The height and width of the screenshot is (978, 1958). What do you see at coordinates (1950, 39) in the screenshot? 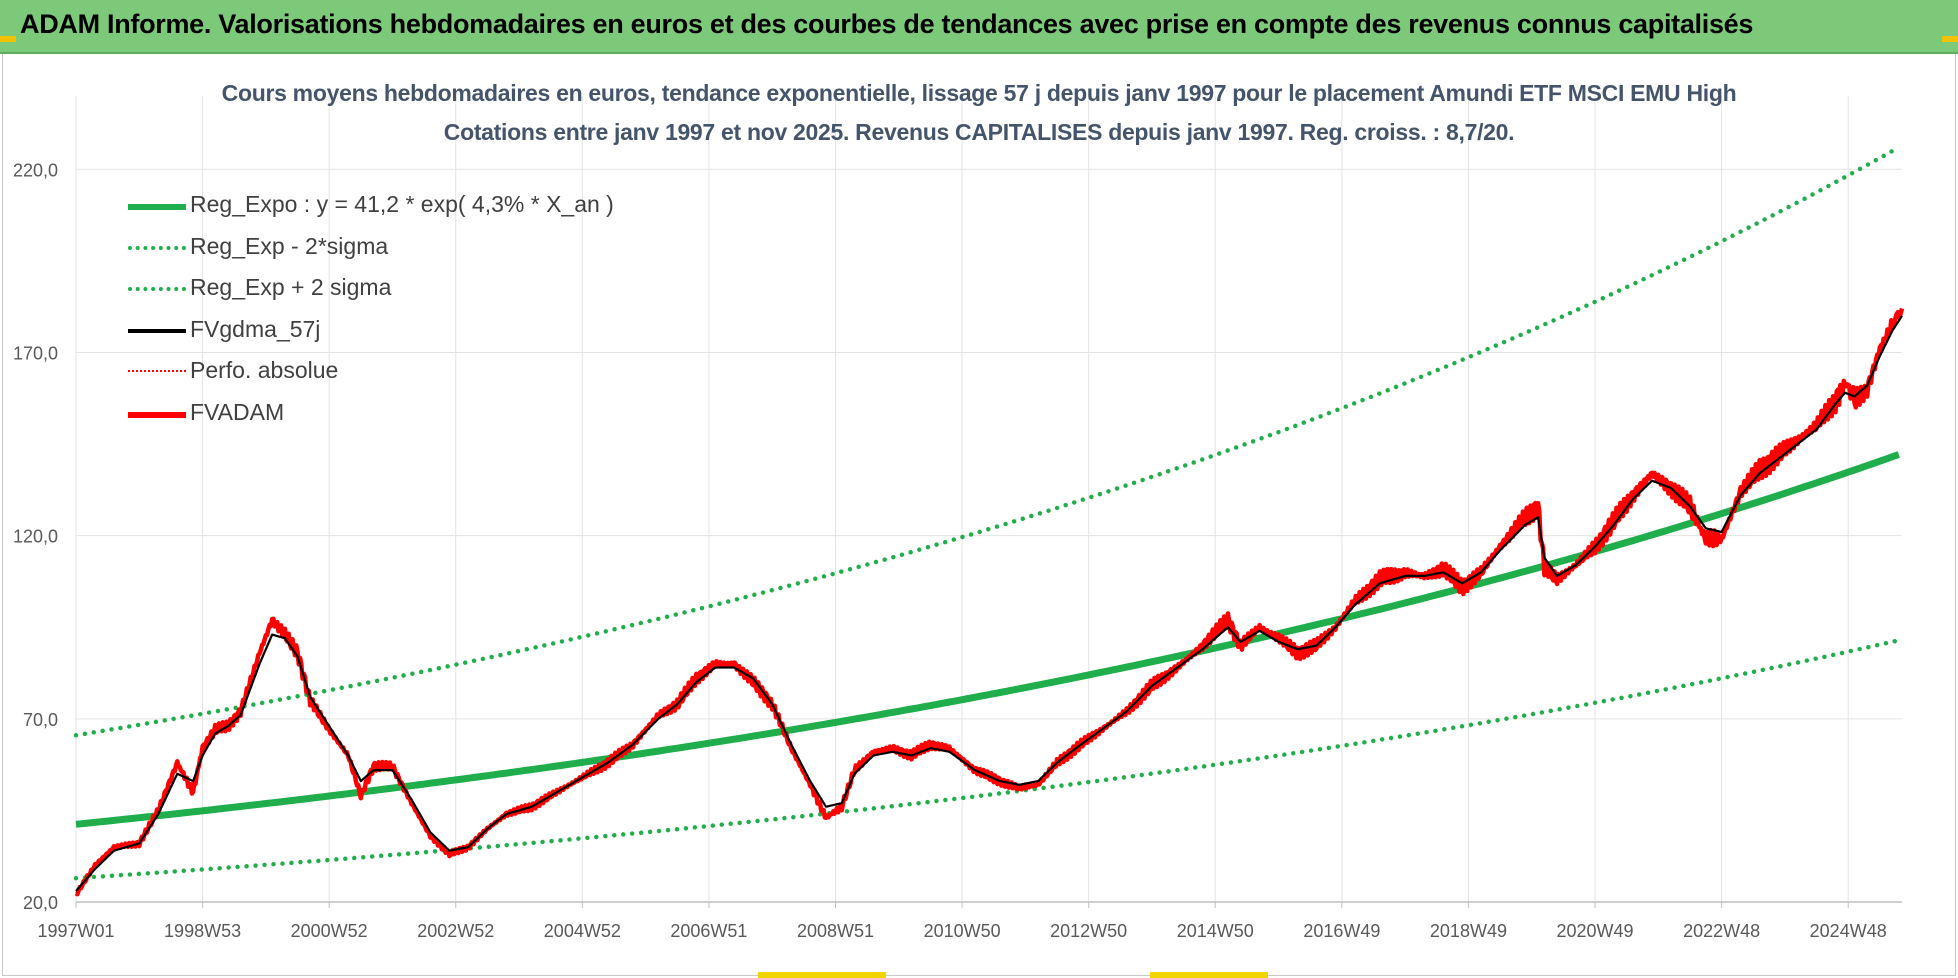
I see `corner-mark-right` at bounding box center [1950, 39].